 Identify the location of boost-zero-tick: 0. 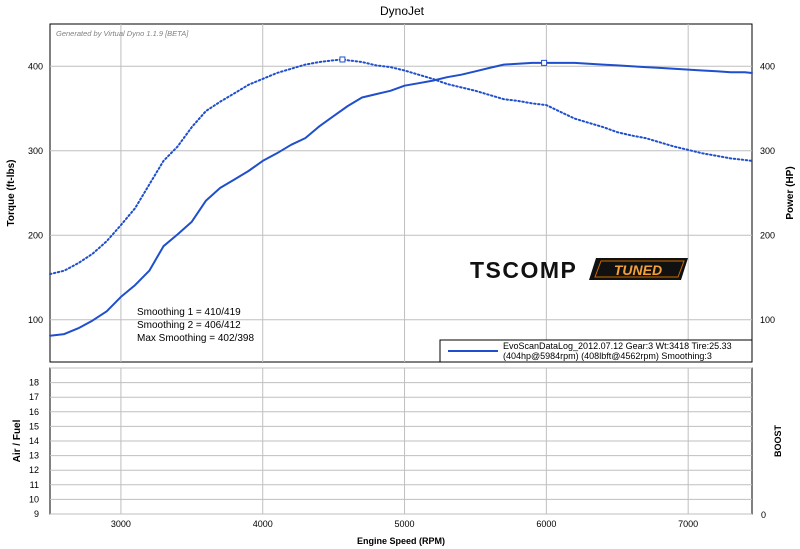
(763, 515).